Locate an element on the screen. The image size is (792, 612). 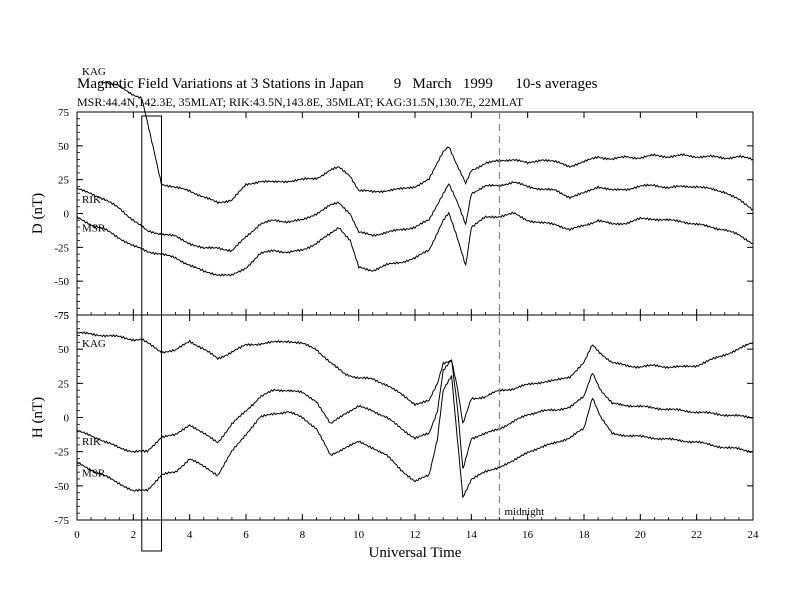
x-tick-label: 10 is located at coordinates (359, 535).